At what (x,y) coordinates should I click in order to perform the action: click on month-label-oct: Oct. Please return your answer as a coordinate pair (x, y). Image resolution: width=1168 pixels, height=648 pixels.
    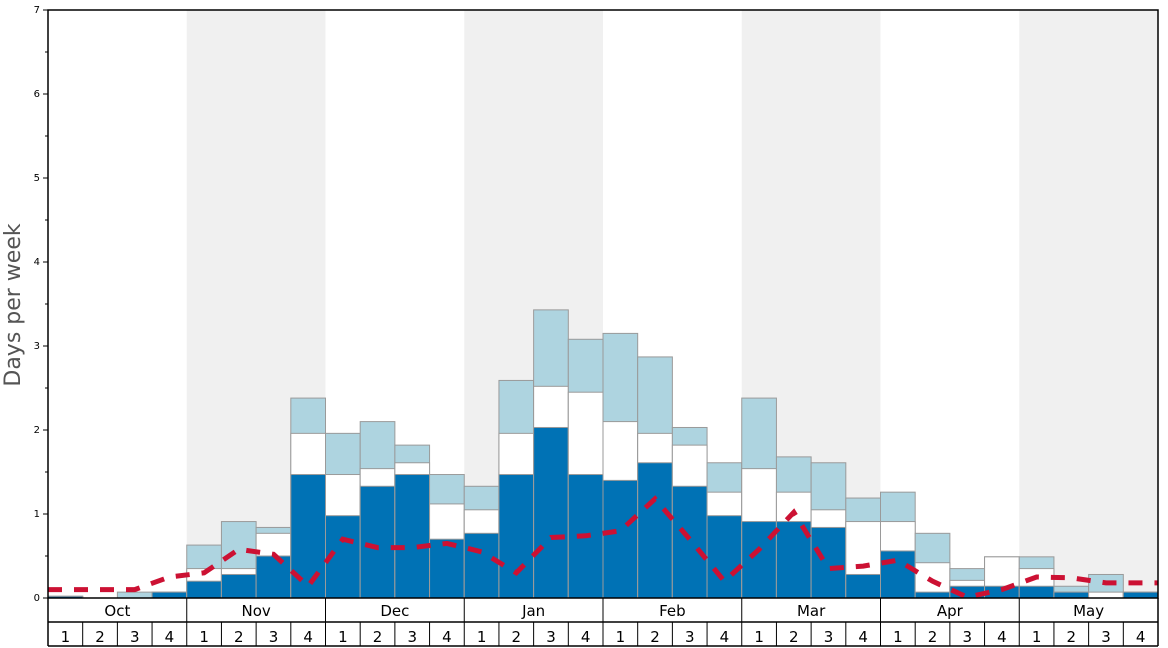
    Looking at the image, I should click on (117, 611).